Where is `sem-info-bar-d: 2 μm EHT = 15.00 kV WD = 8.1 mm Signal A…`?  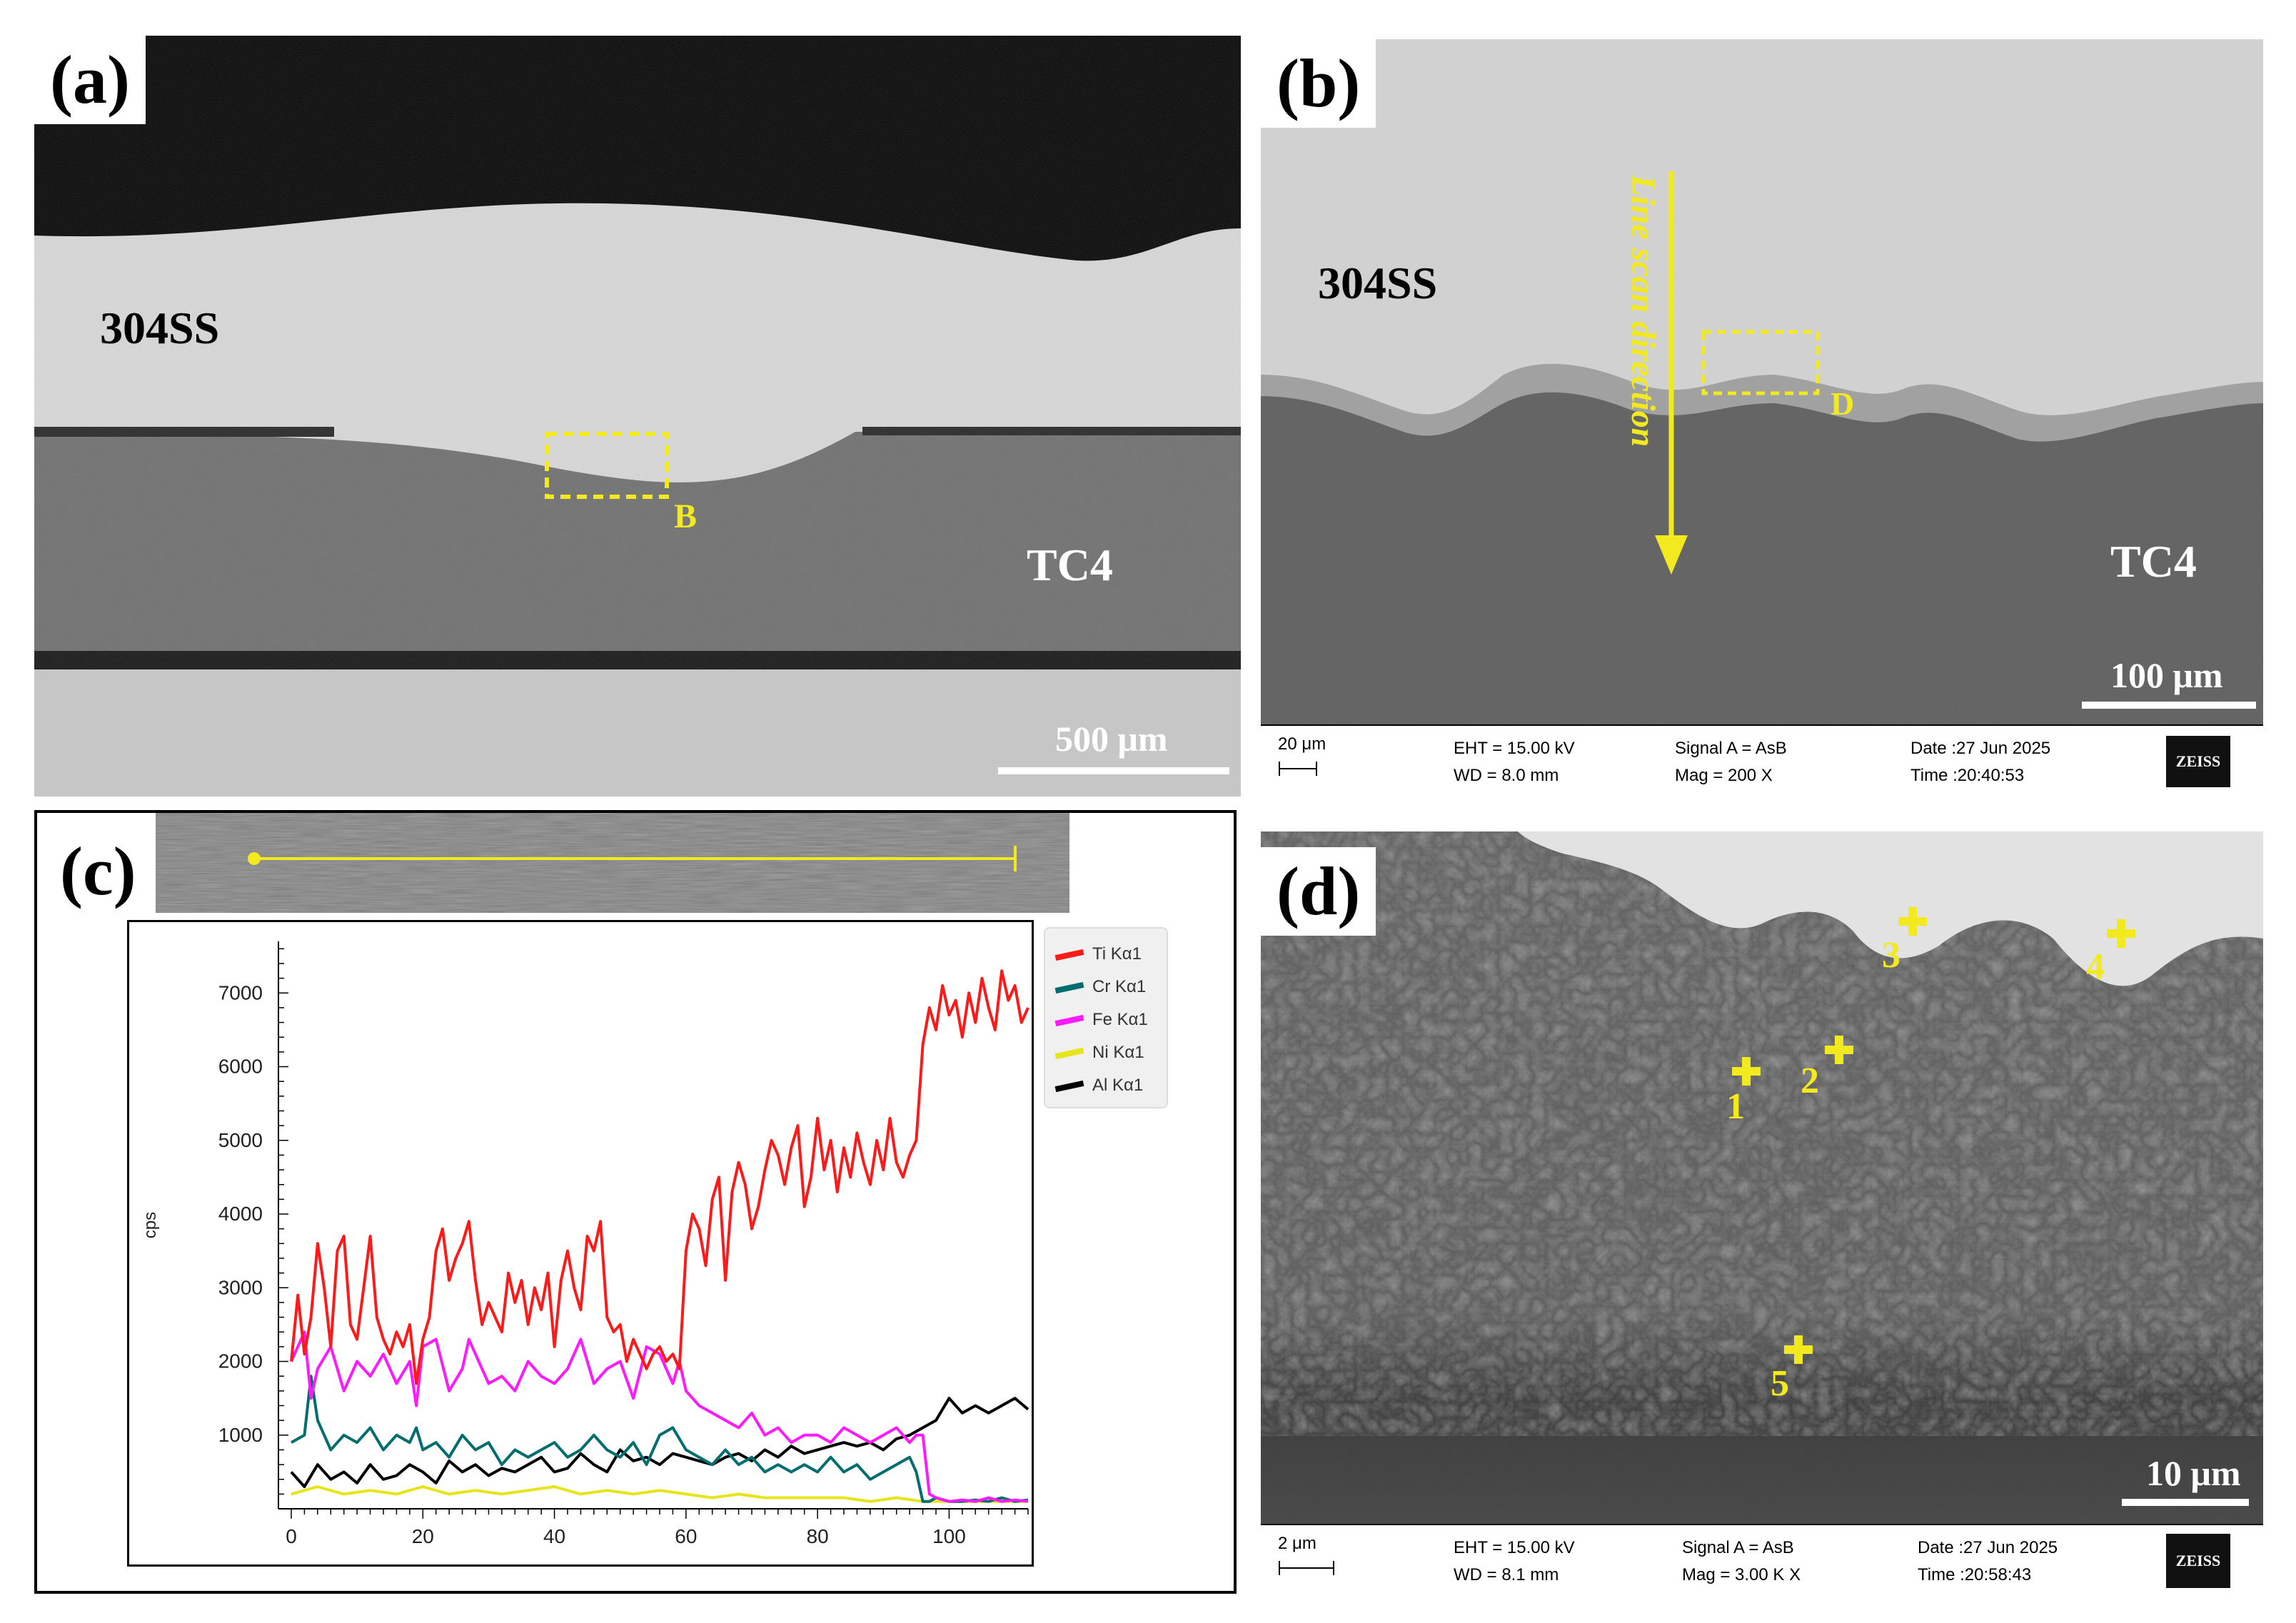 sem-info-bar-d: 2 μm EHT = 15.00 kV WD = 8.1 mm Signal A… is located at coordinates (1762, 1559).